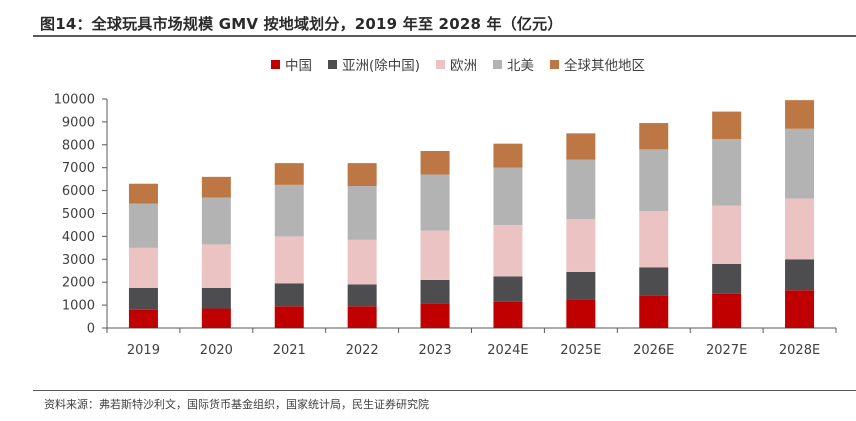 The width and height of the screenshot is (856, 421). I want to click on y-tick-label: 5000, so click(78, 214).